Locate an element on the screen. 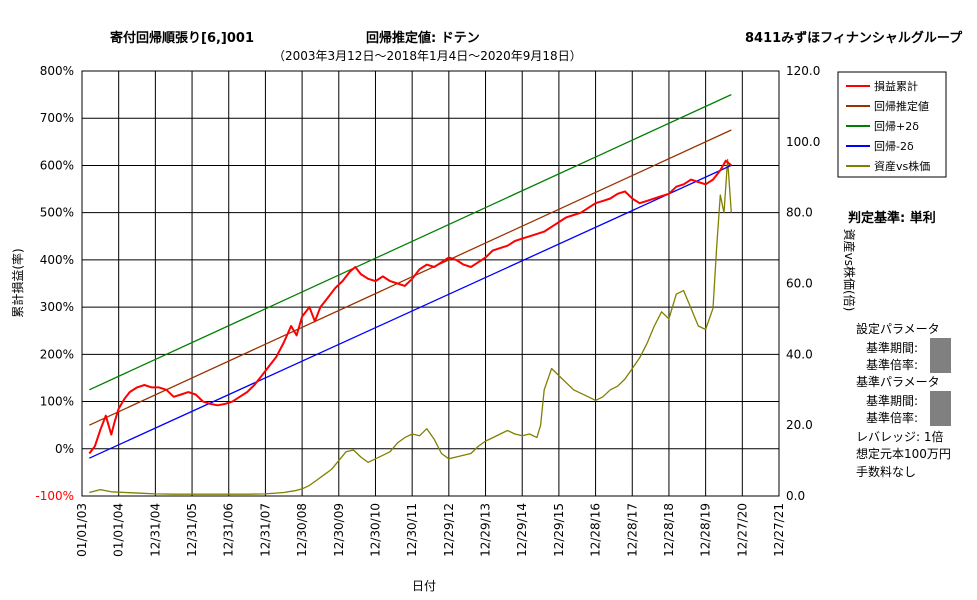 The height and width of the screenshot is (600, 977). legend-box is located at coordinates (892, 124).